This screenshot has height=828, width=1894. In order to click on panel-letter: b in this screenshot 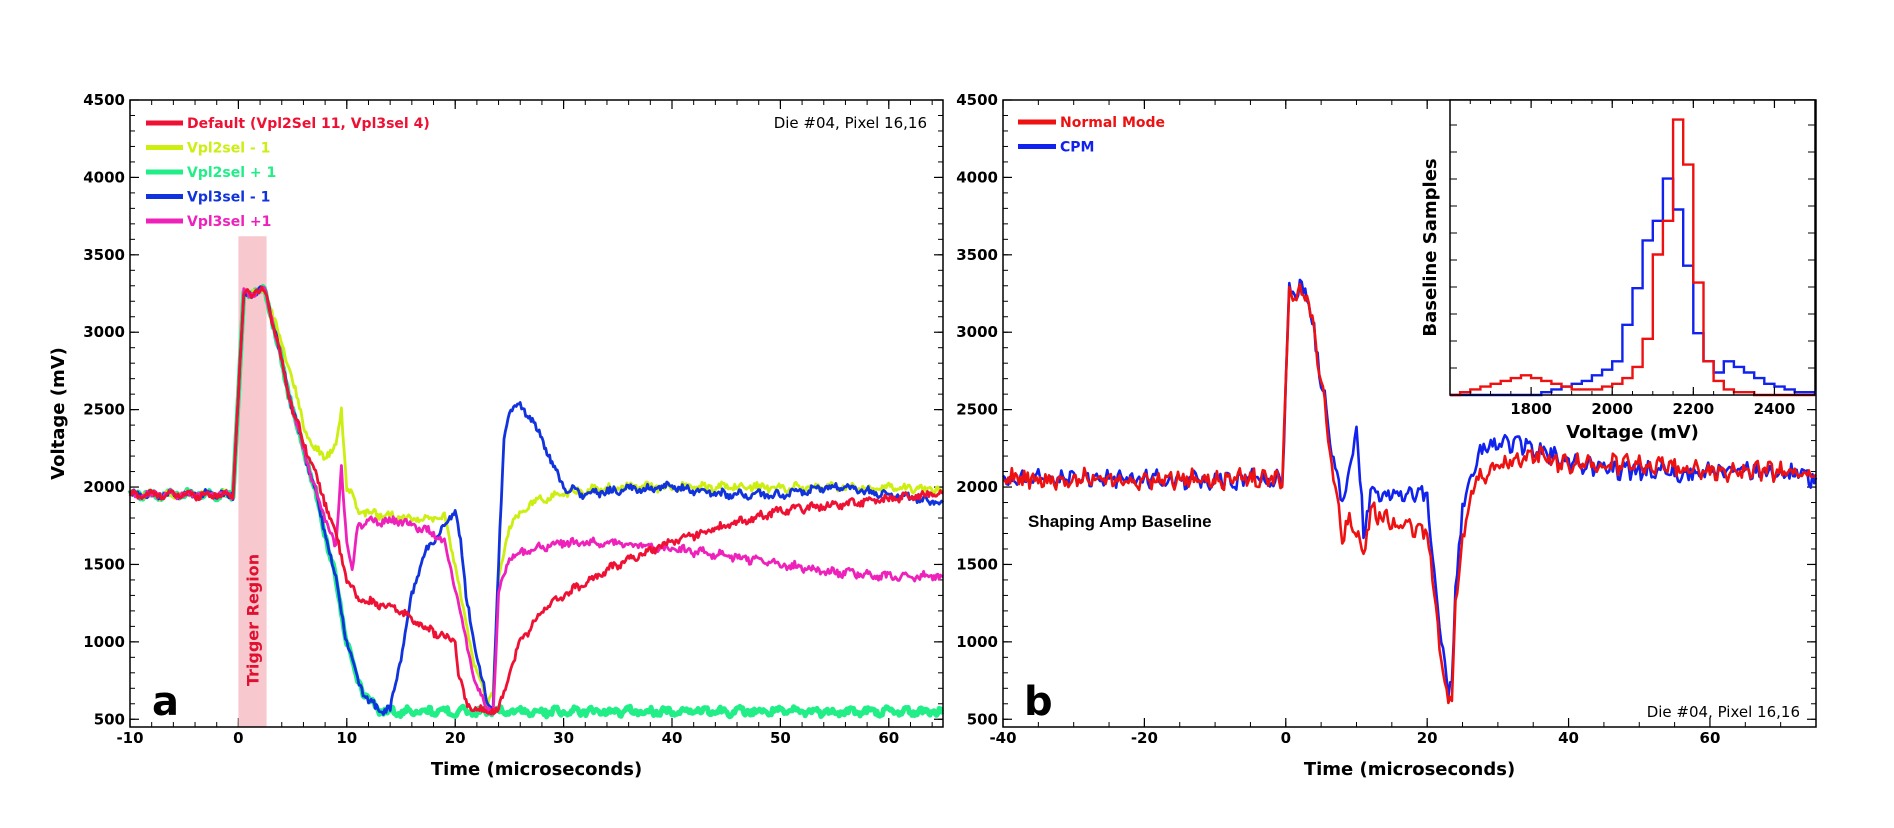, I will do `click(1038, 702)`.